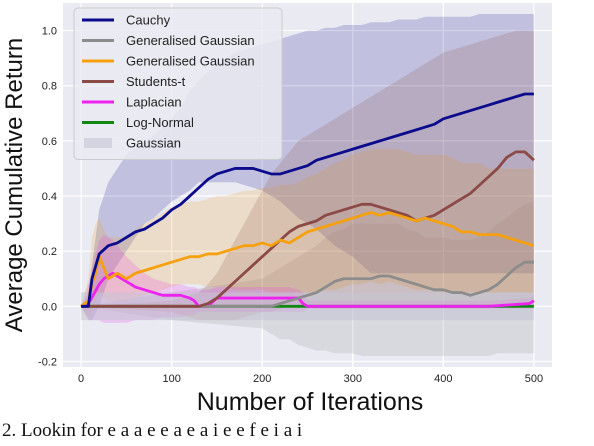  Describe the element at coordinates (534, 379) in the screenshot. I see `x-tick-label: 500` at that location.